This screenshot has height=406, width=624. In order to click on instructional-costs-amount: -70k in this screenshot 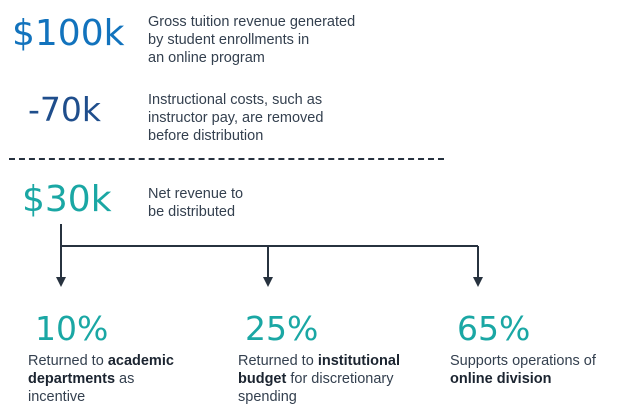, I will do `click(65, 109)`.